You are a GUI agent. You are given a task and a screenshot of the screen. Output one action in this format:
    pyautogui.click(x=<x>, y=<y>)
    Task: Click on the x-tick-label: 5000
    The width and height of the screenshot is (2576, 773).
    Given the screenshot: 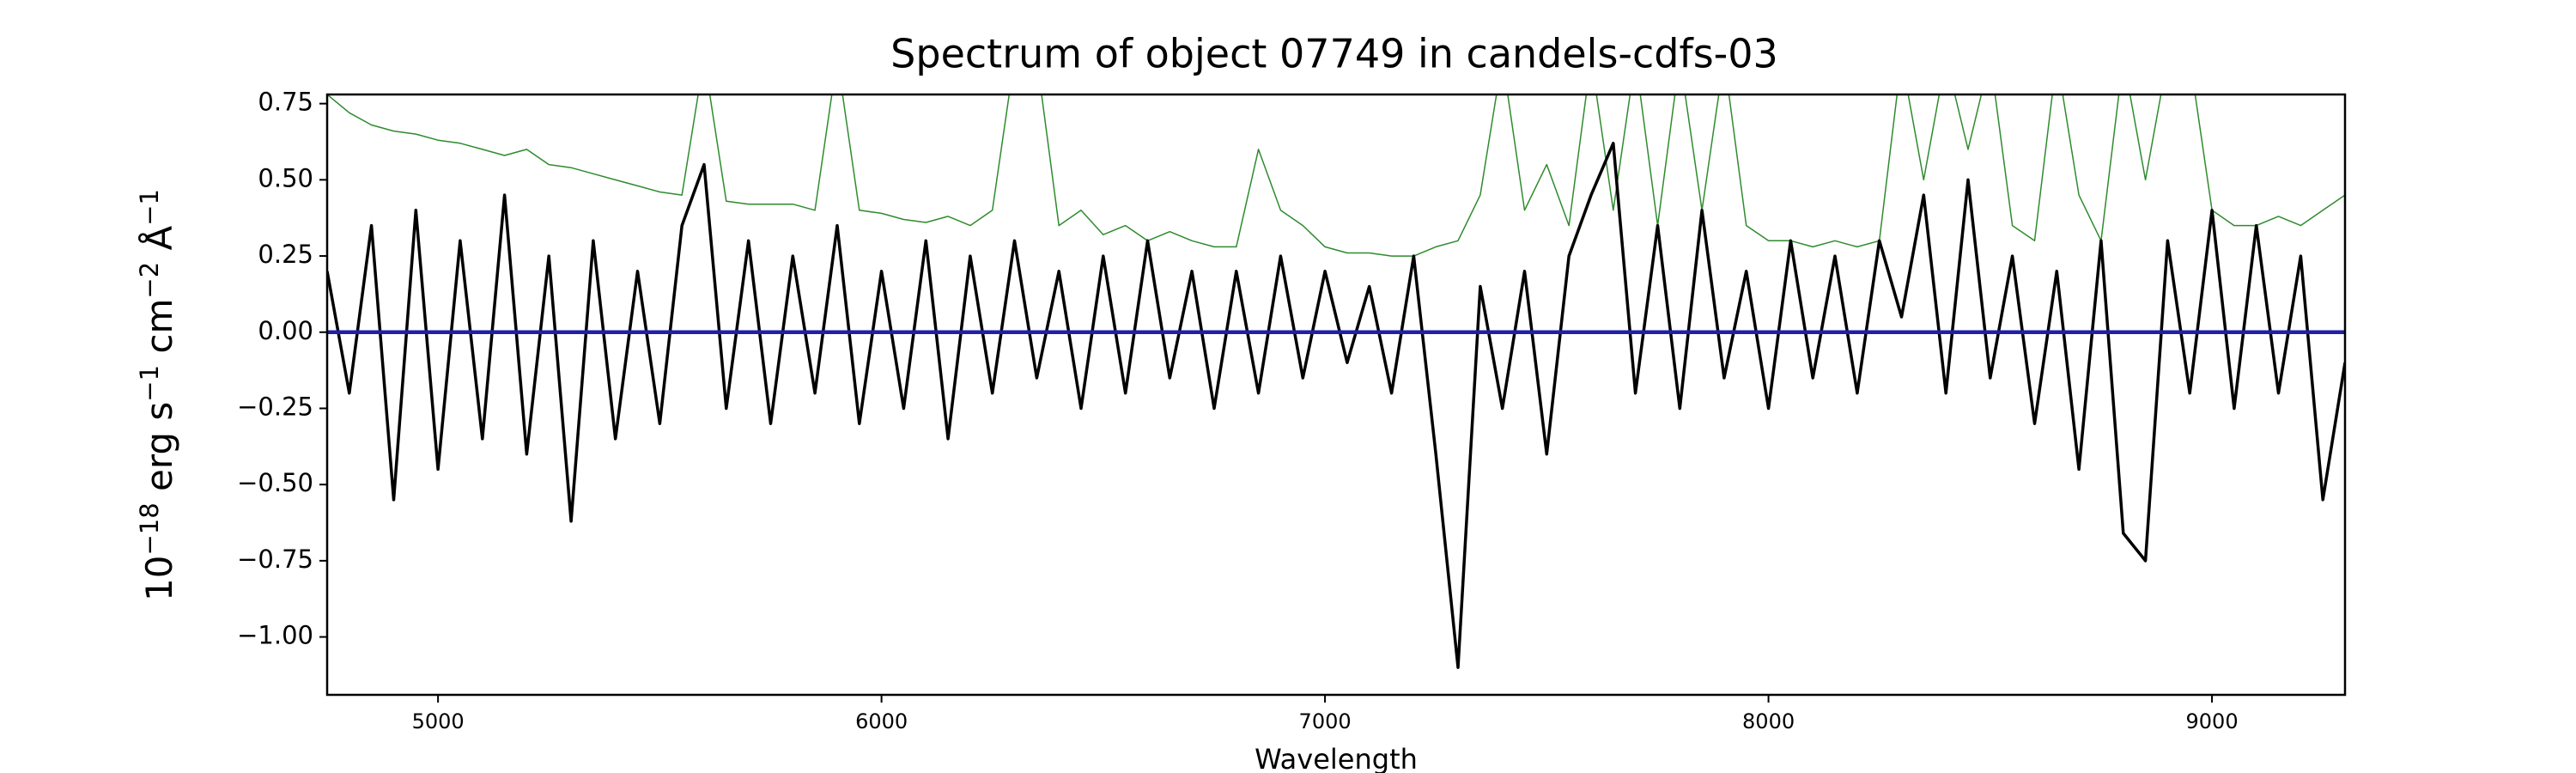 What is the action you would take?
    pyautogui.click(x=439, y=721)
    